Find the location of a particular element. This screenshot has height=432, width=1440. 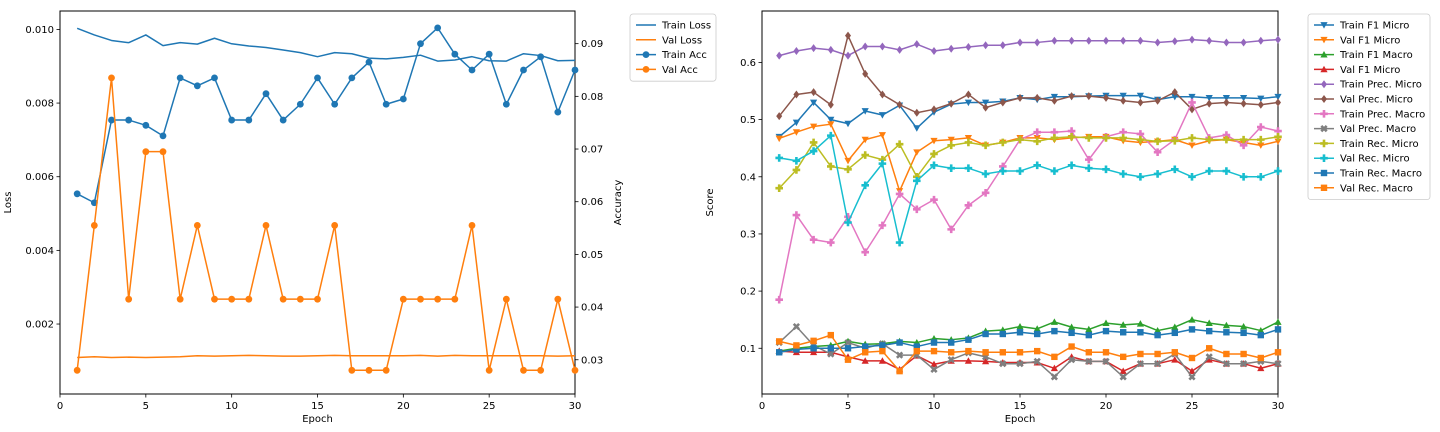

score-point-val-prec-macro is located at coordinates (1089, 361).